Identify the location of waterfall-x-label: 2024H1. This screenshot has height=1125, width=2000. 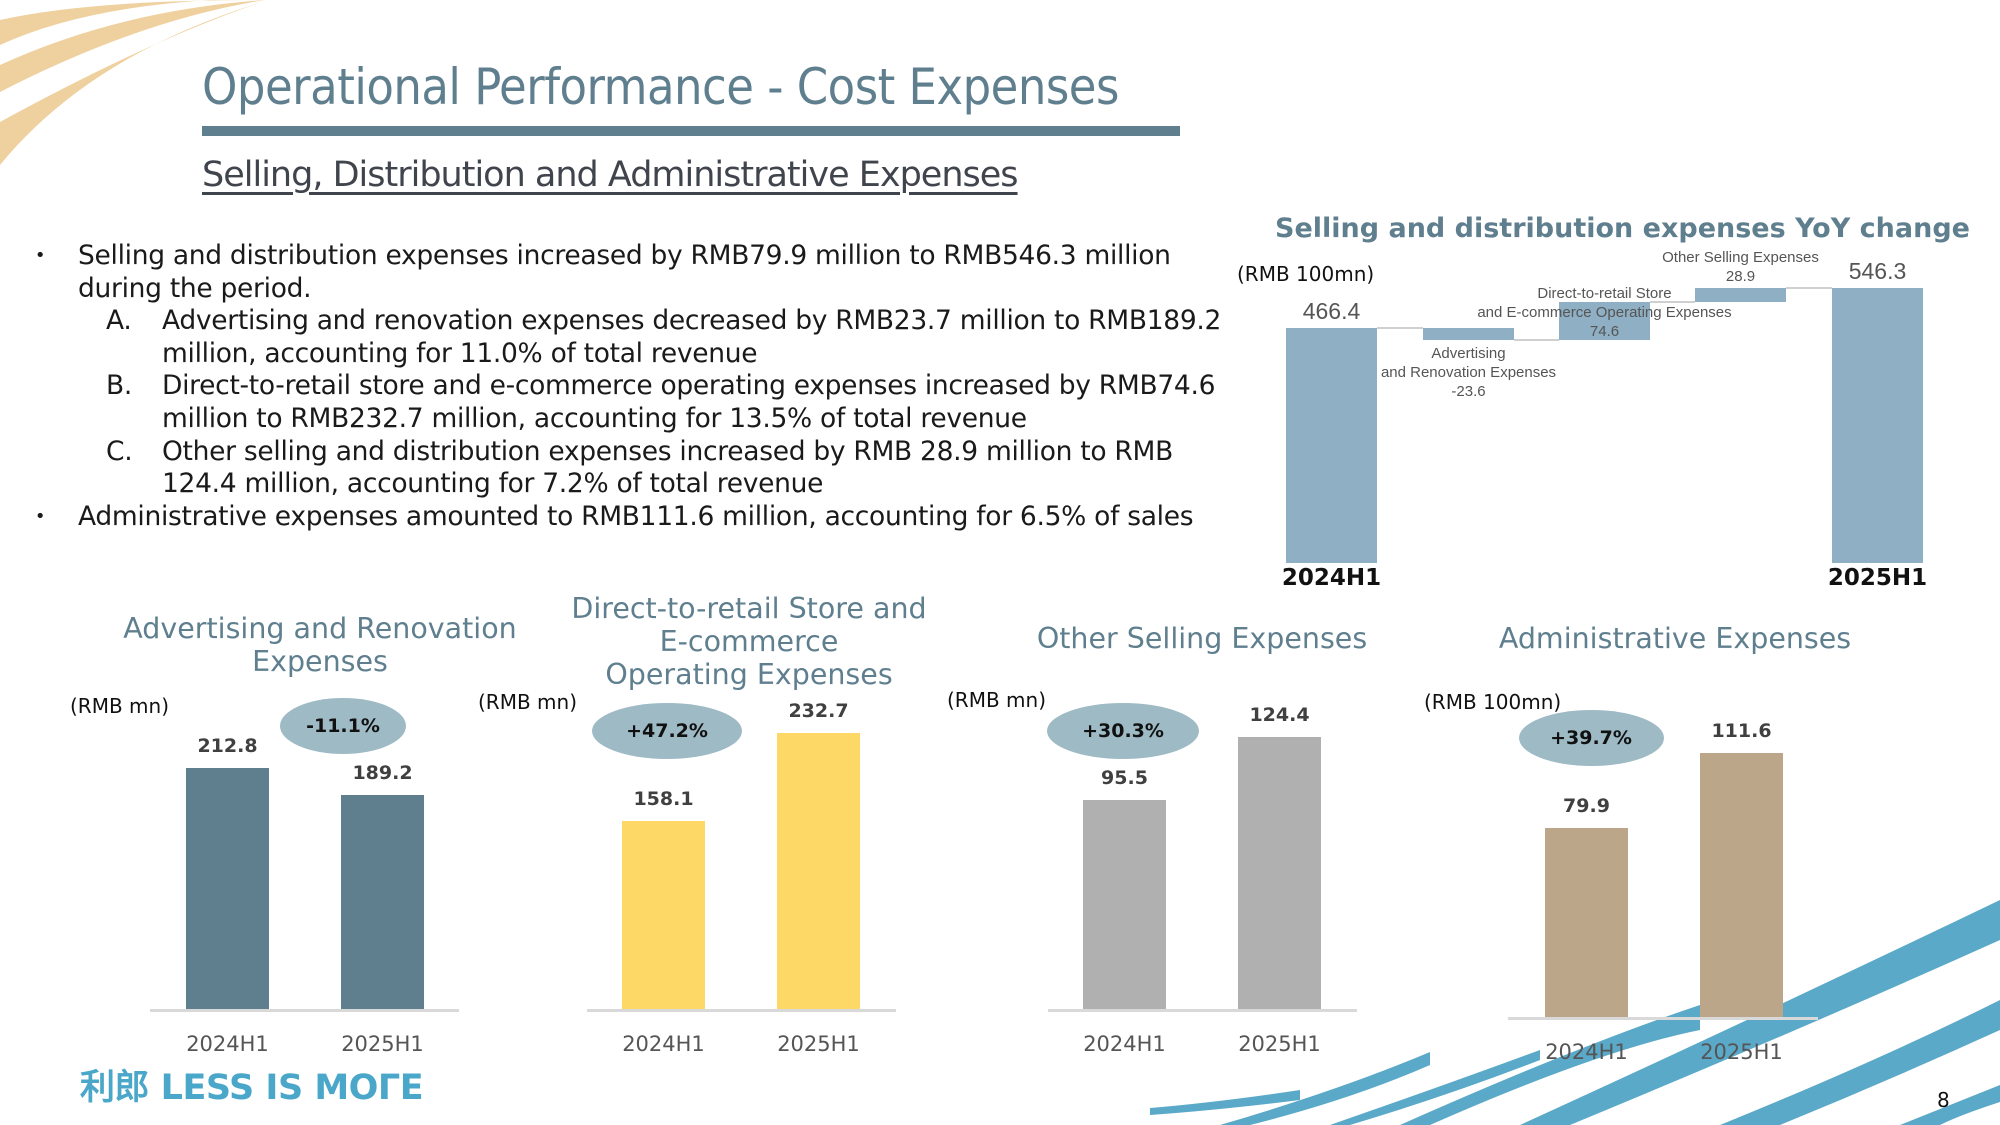
(1331, 578).